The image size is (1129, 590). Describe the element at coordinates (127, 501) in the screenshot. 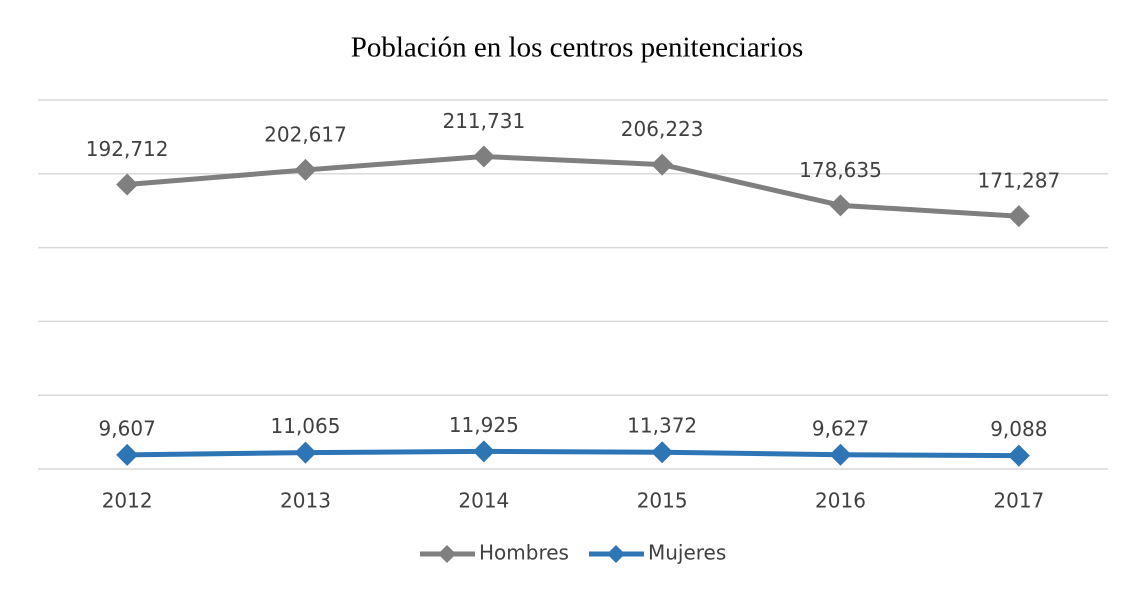

I see `x-tick-label: 2012` at that location.